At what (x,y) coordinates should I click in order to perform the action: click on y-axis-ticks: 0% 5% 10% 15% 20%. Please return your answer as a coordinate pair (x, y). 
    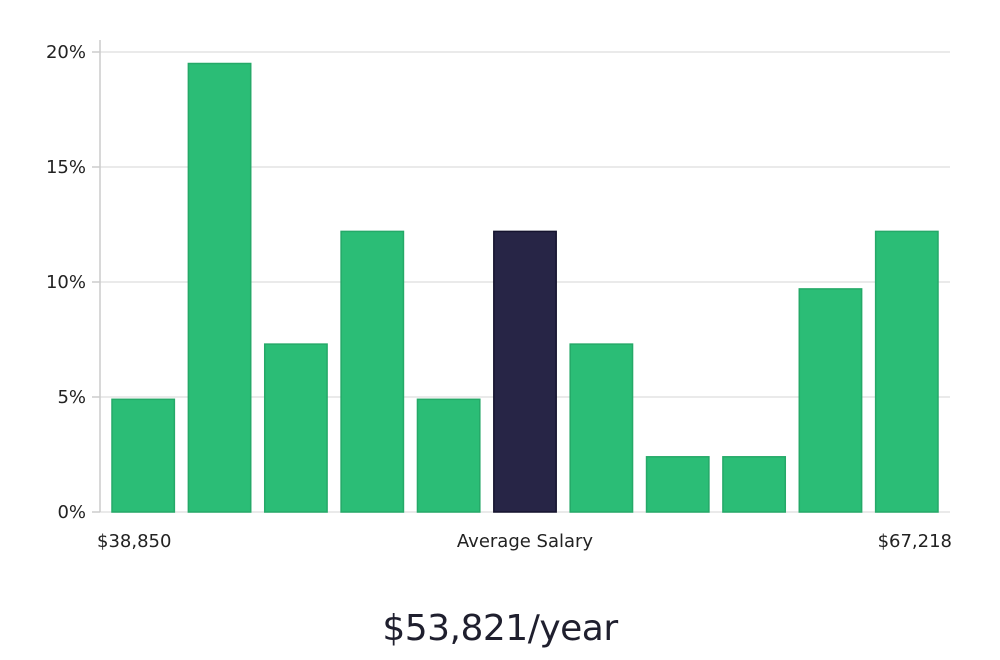
    Looking at the image, I should click on (73, 282).